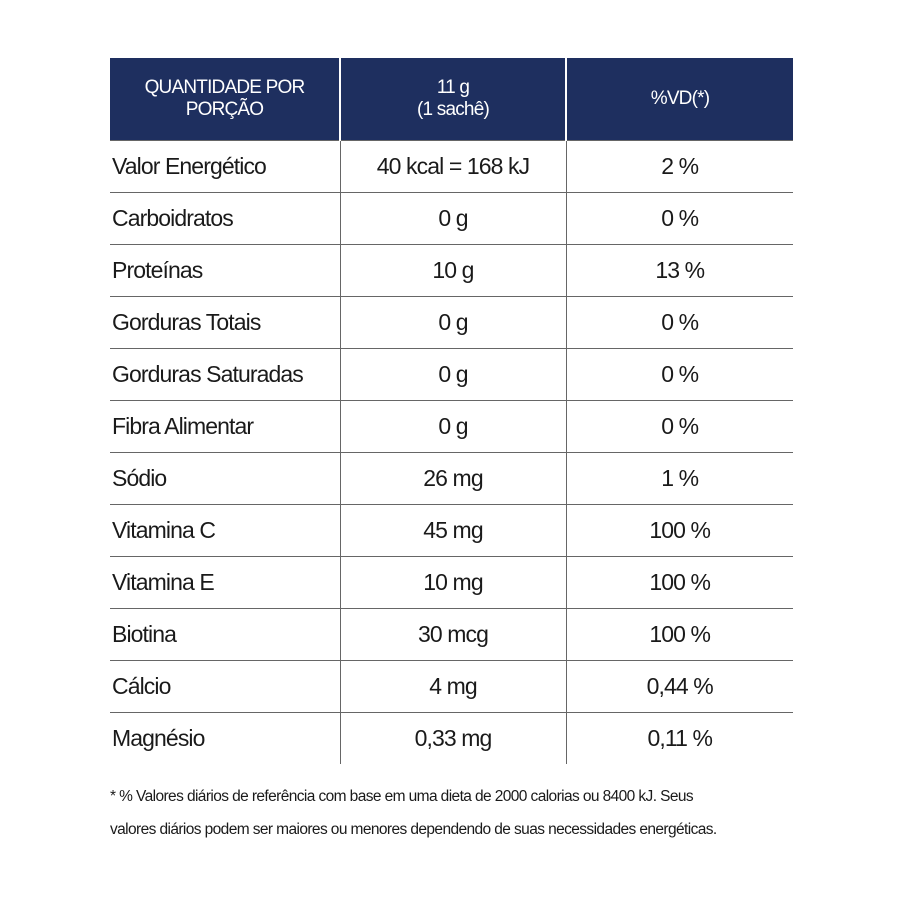  I want to click on amount: 30 mcg, so click(453, 634).